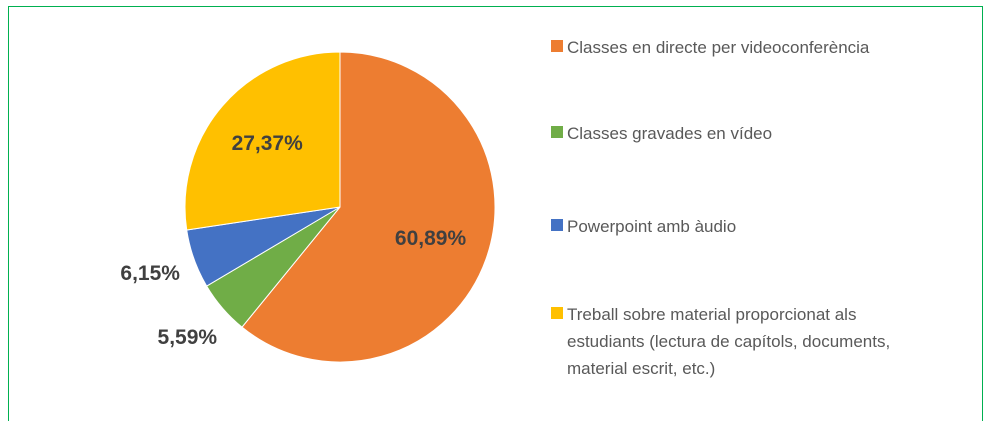 This screenshot has width=986, height=421. Describe the element at coordinates (268, 143) in the screenshot. I see `data-label: 27,37%` at that location.